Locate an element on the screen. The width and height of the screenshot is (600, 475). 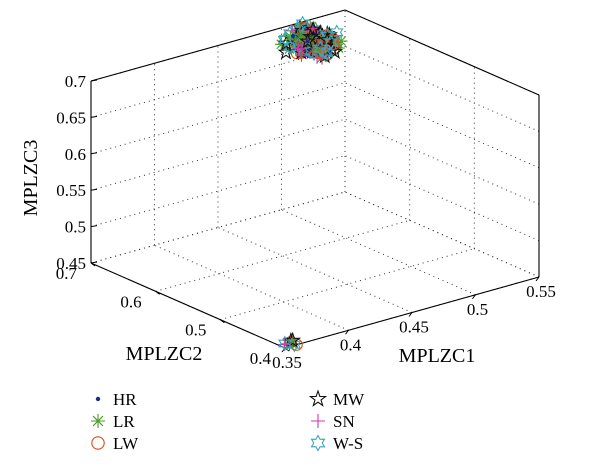
y-tick-label: 0.6 is located at coordinates (130, 301).